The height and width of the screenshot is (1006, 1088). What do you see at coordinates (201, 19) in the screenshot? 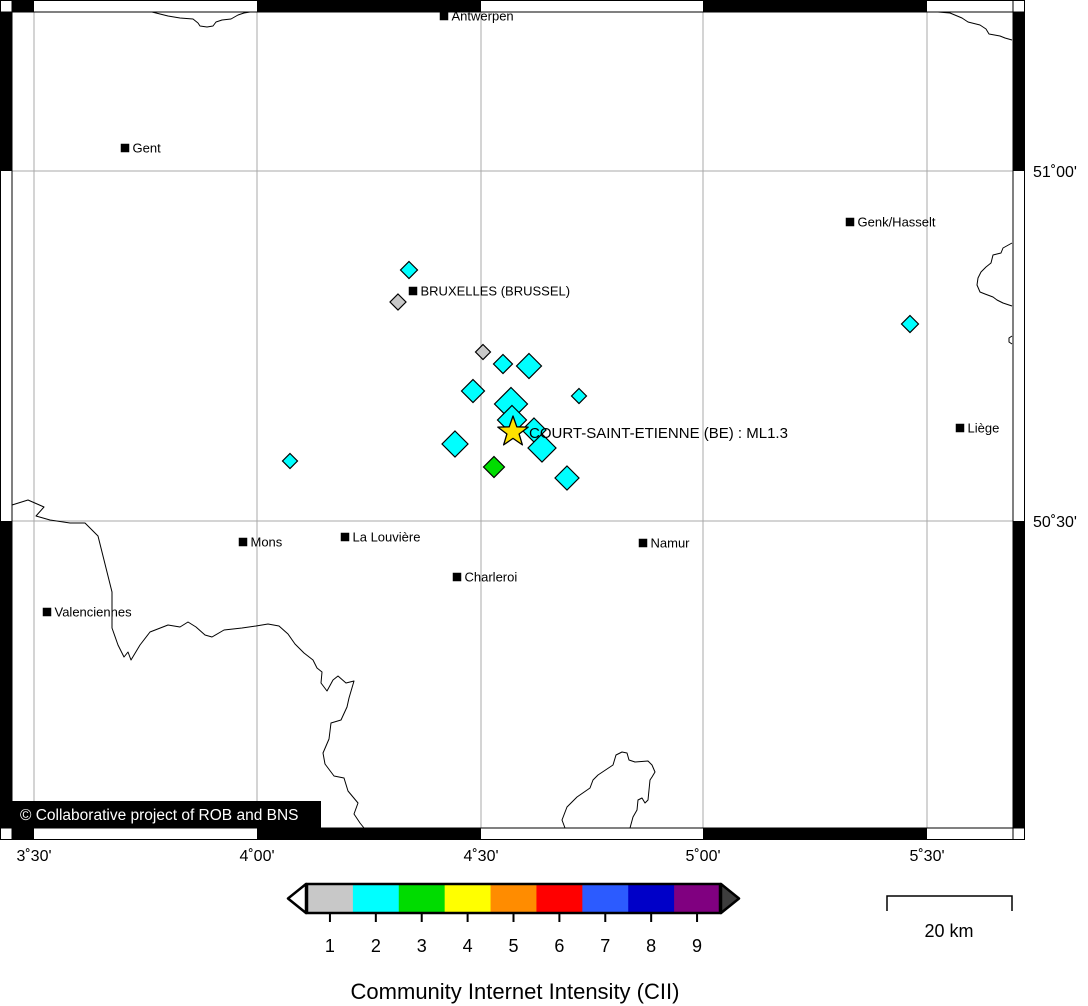
I see `country-border-nl-top` at bounding box center [201, 19].